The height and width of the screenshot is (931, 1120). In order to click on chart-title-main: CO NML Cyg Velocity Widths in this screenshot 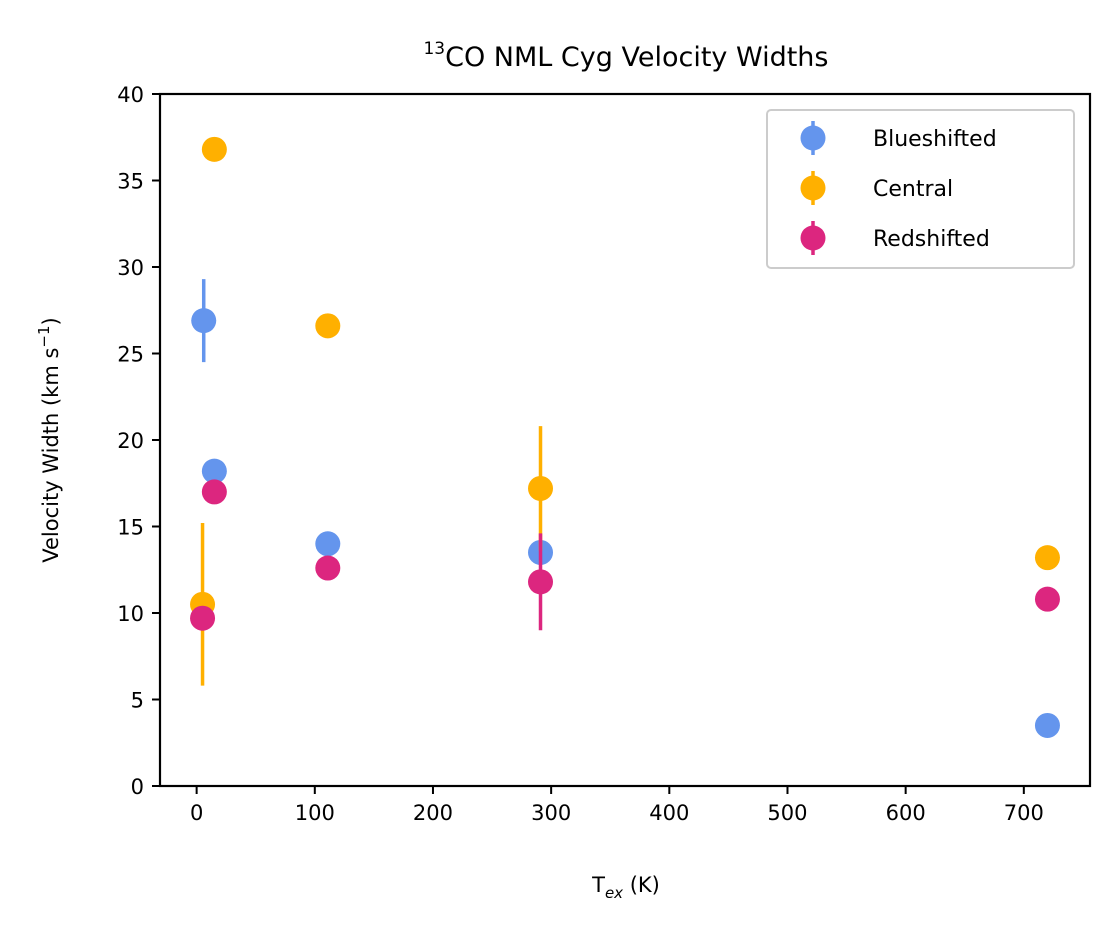, I will do `click(636, 57)`.